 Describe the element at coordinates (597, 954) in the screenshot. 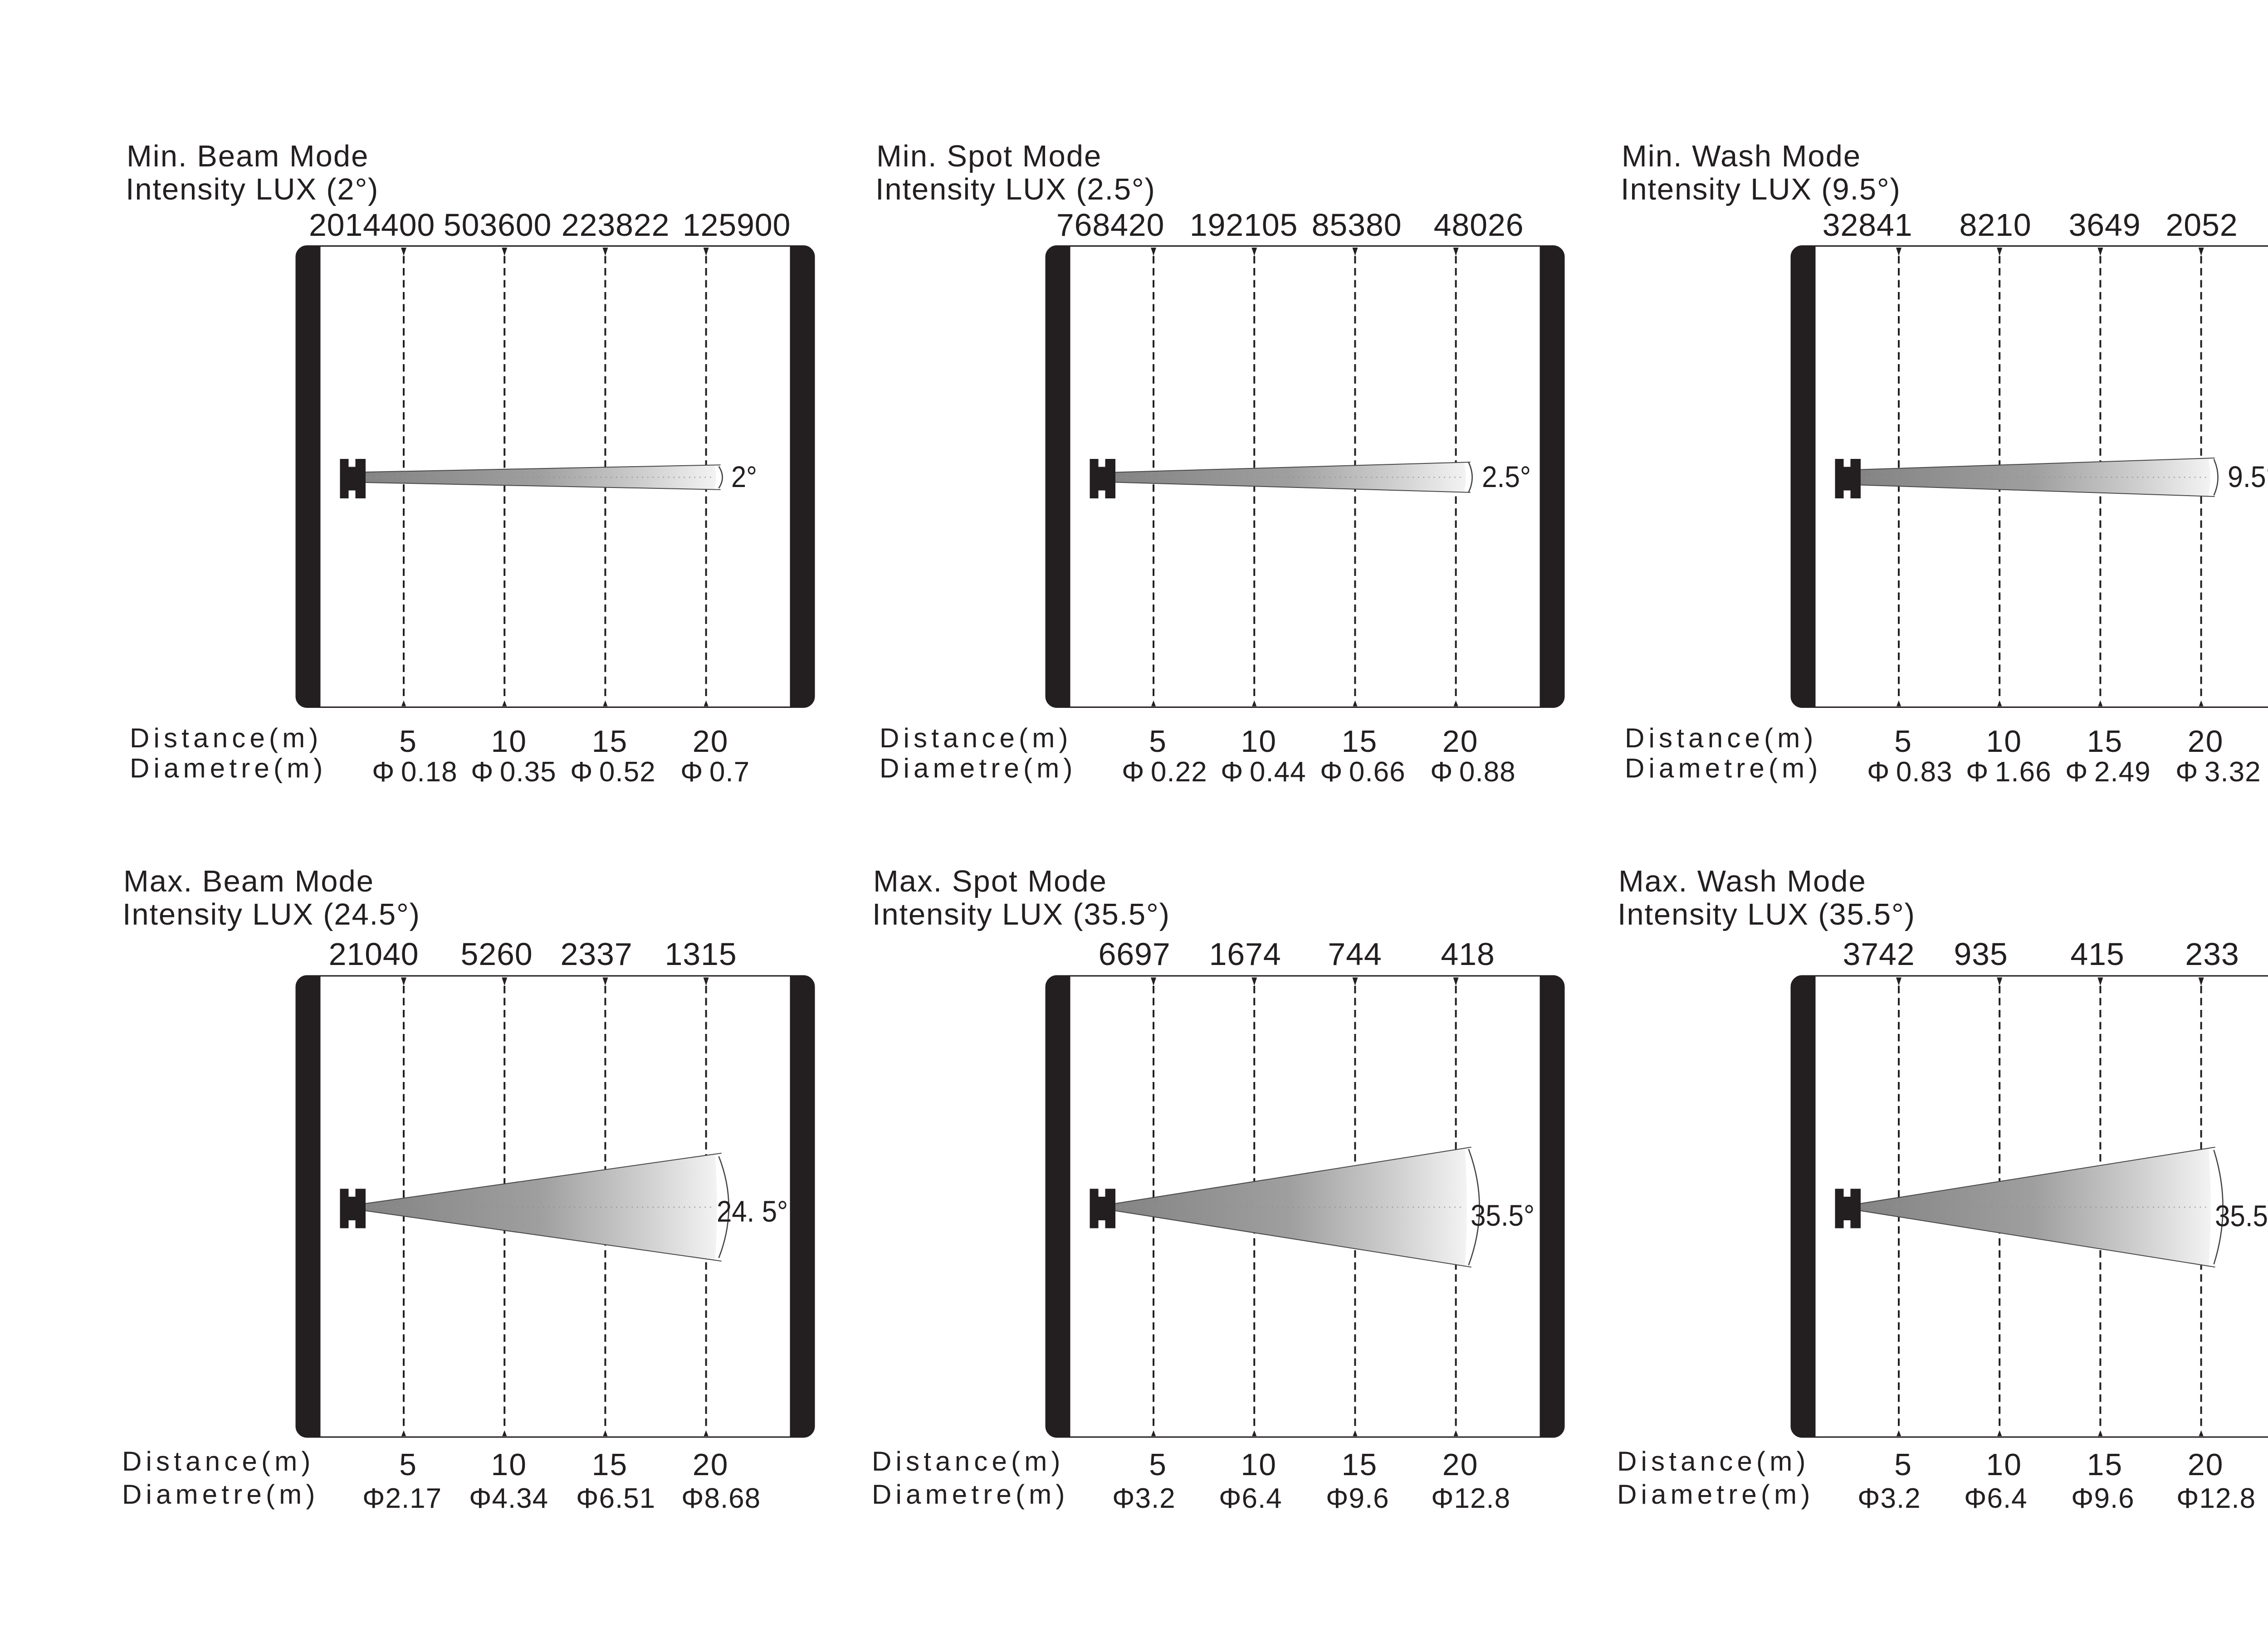

I see `svg-text: 2337` at that location.